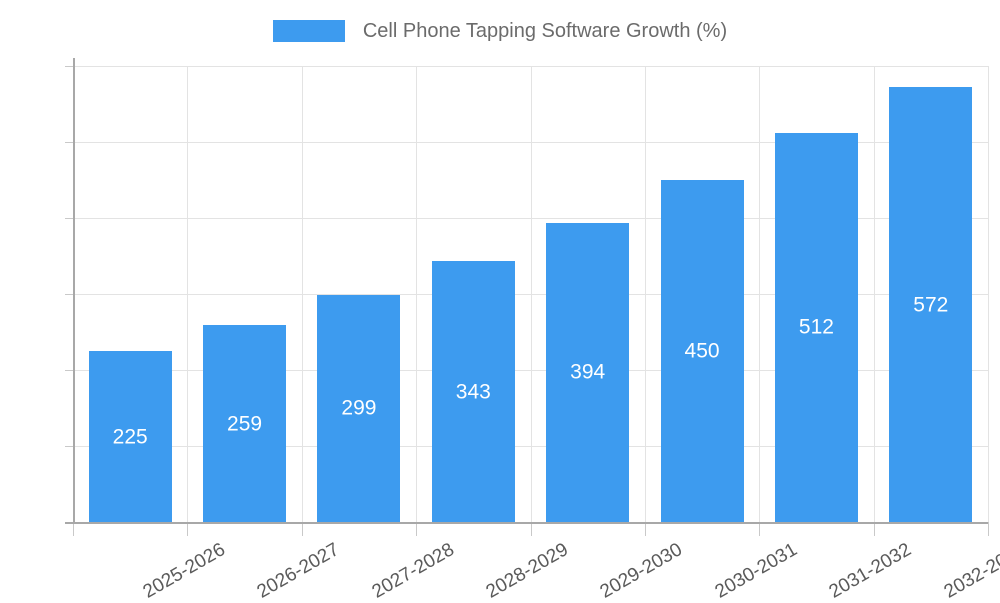 This screenshot has width=1000, height=603. Describe the element at coordinates (970, 571) in the screenshot. I see `x-axis-tick-label: 2032-2033` at that location.